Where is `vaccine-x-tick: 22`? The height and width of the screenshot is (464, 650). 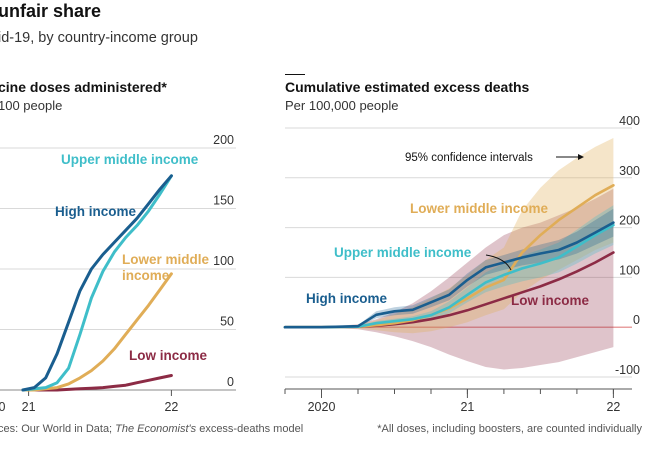 vaccine-x-tick: 22 is located at coordinates (171, 407).